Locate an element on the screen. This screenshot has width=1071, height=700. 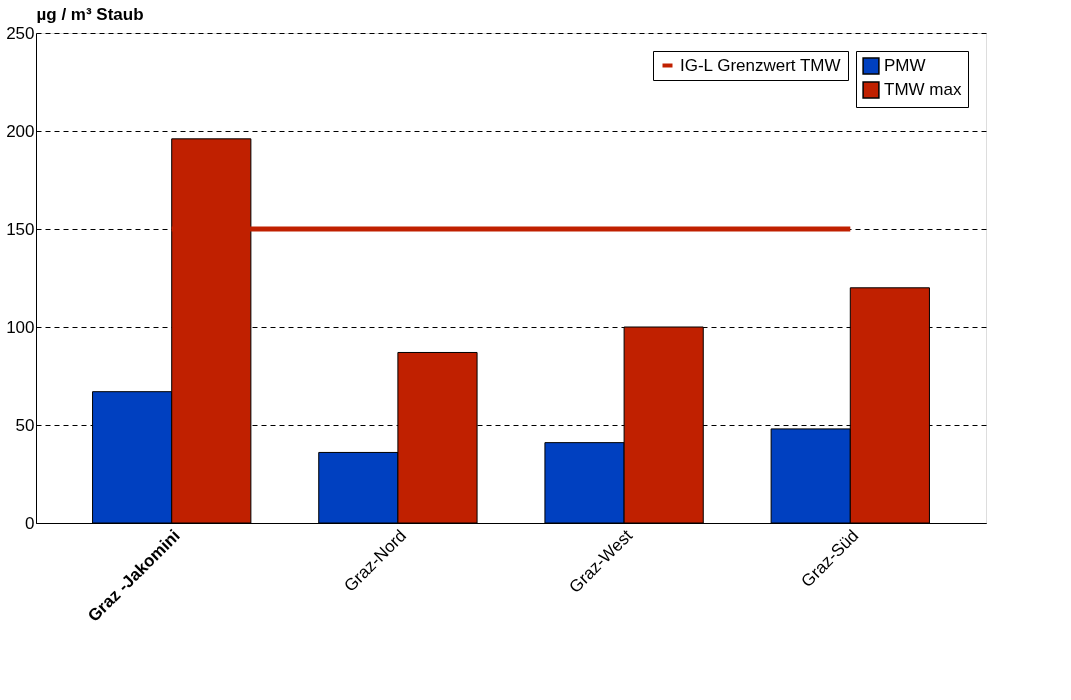
y-axis-title: µg / m³ Staub is located at coordinates (90, 14).